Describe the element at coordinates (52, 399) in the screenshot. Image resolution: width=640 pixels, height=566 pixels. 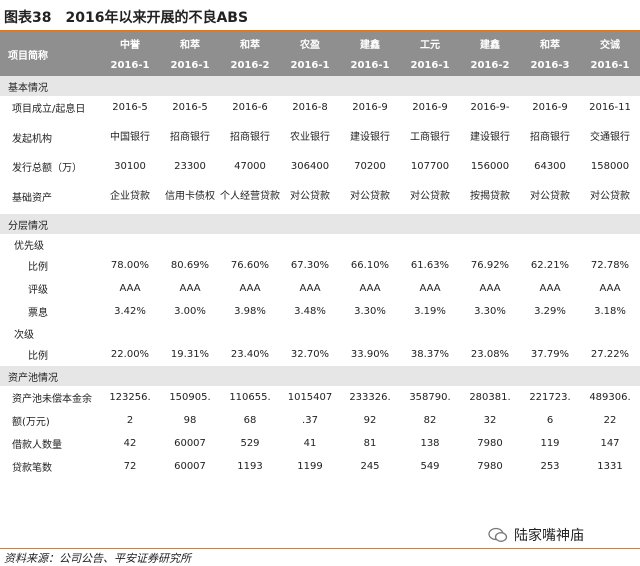
I see `row-label: 资产池未偿本金余` at that location.